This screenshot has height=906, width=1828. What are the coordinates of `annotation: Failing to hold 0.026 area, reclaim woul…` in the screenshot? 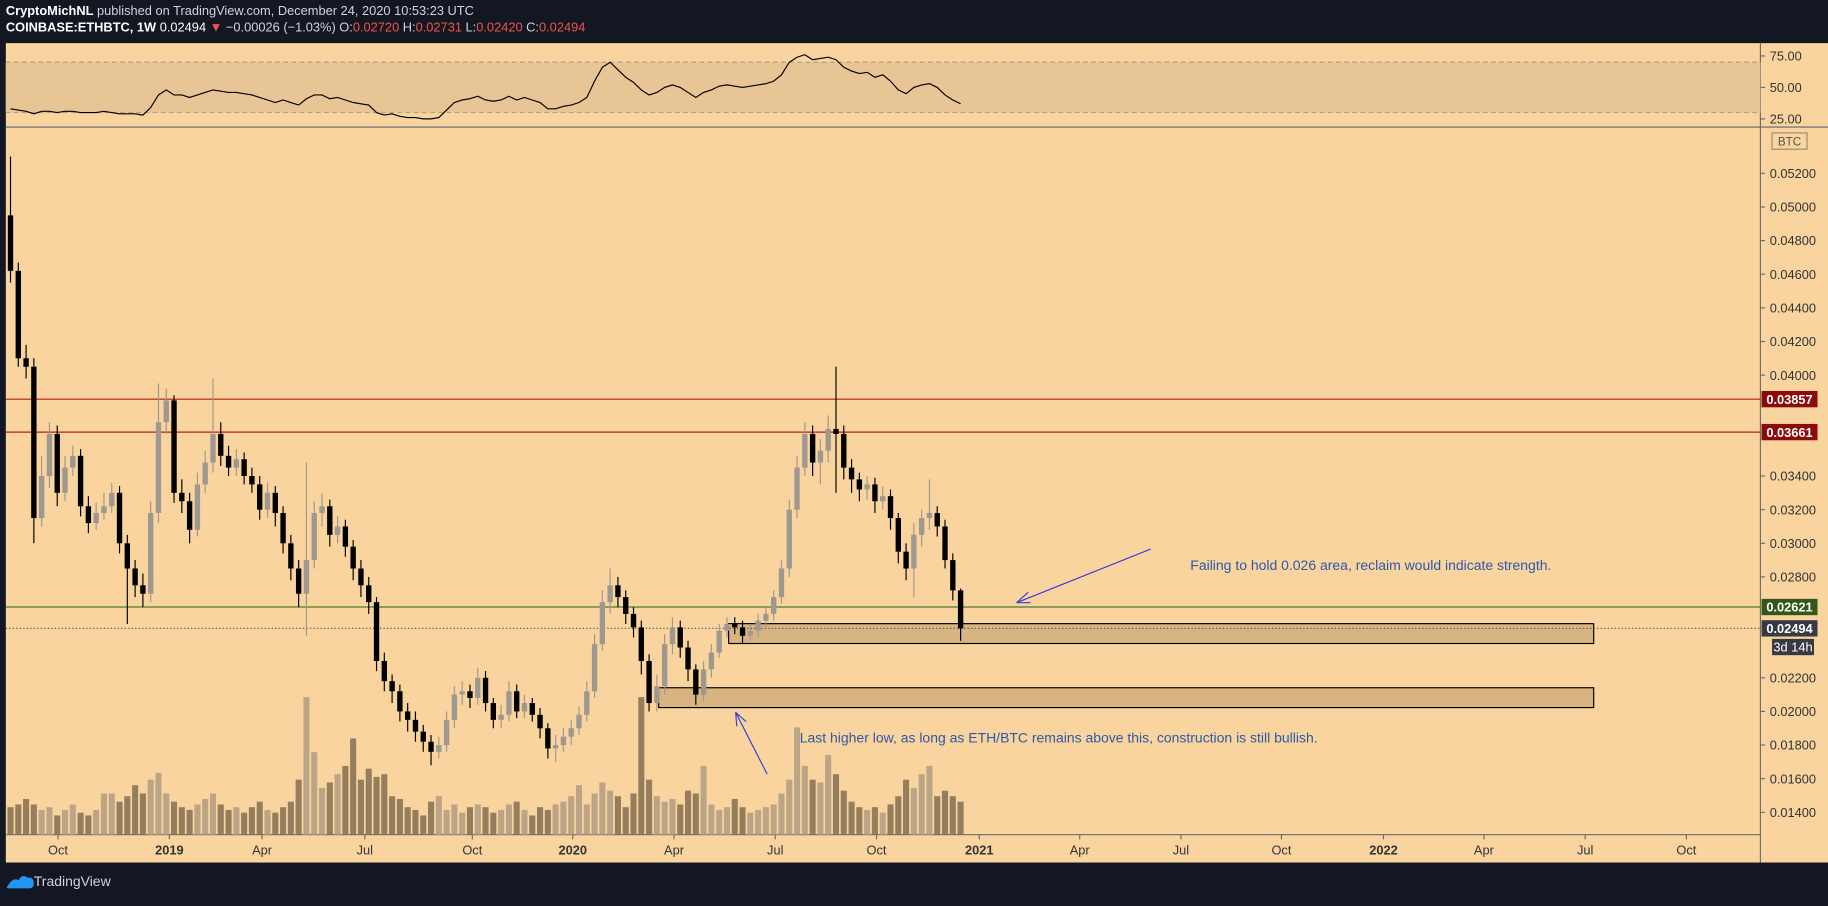 It's located at (1370, 565).